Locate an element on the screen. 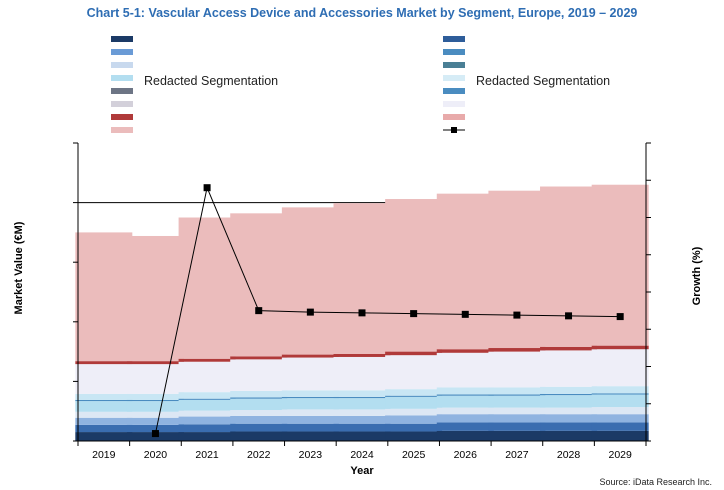 This screenshot has width=724, height=490. legend-left-label: Redacted Segmentation is located at coordinates (211, 81).